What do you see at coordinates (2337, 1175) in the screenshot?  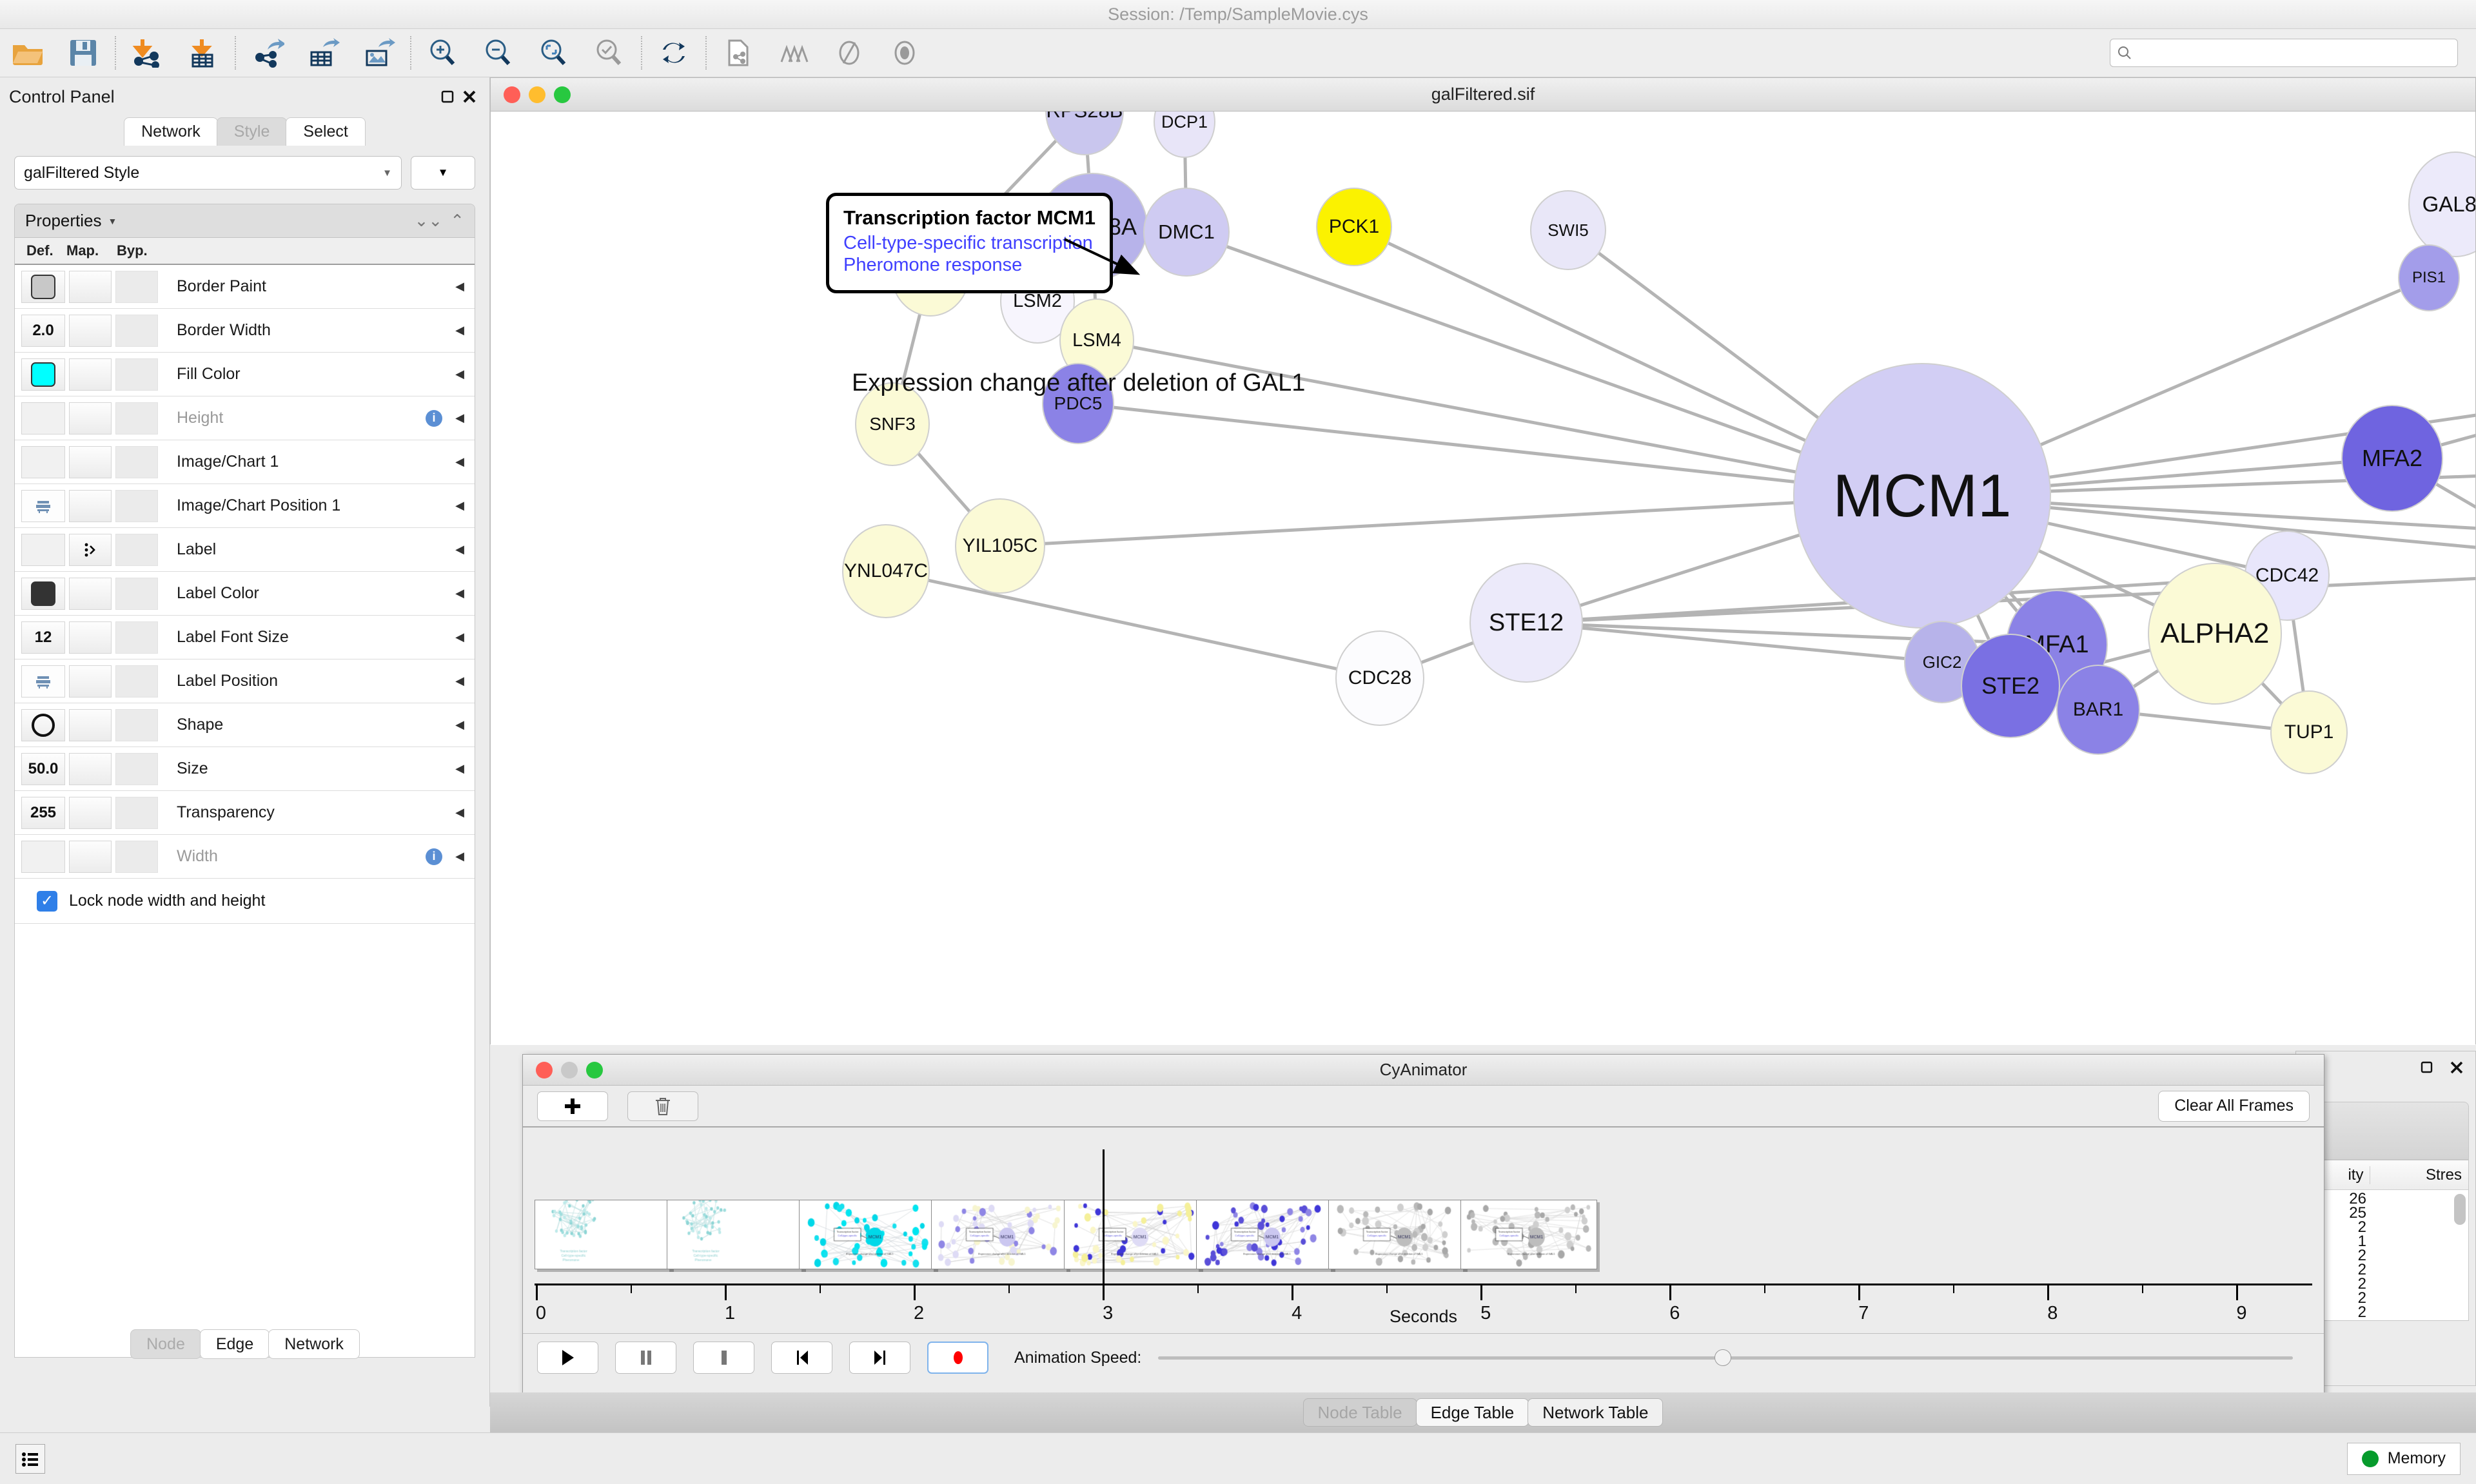 I see `column-centrality: ity` at bounding box center [2337, 1175].